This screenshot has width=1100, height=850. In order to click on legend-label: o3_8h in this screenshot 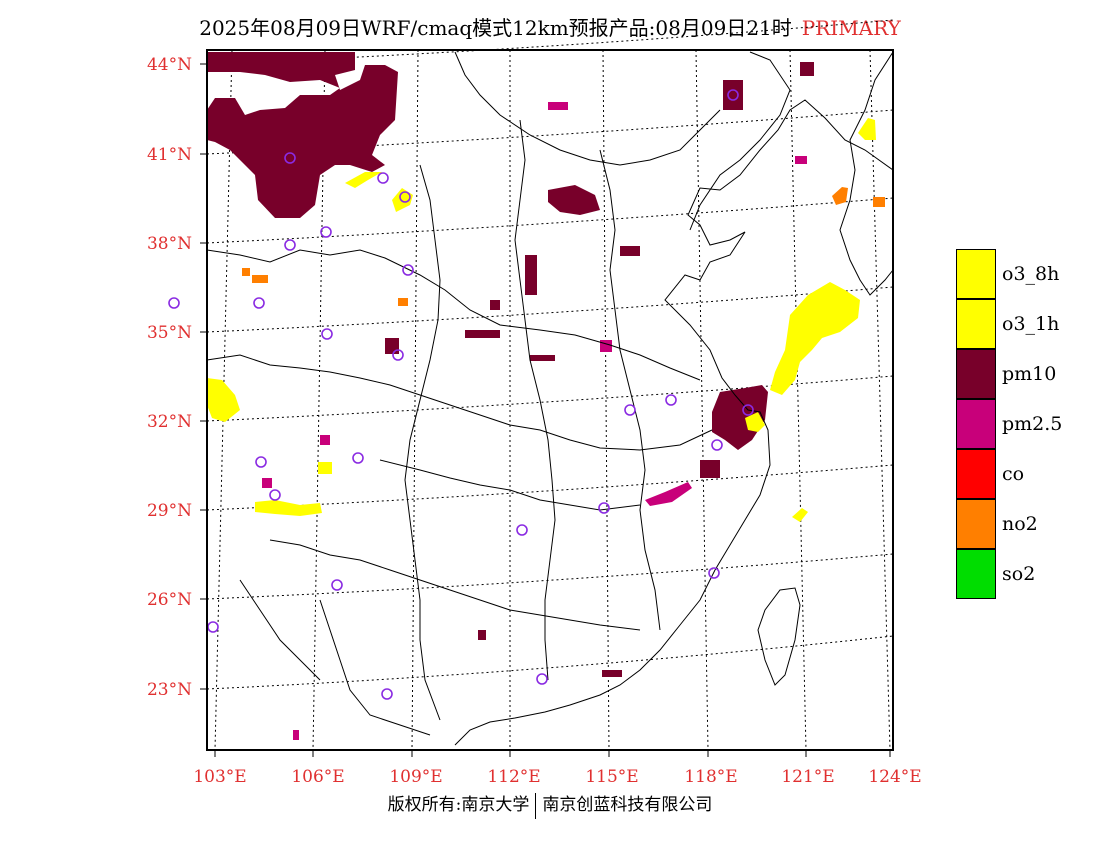, I will do `click(1031, 274)`.